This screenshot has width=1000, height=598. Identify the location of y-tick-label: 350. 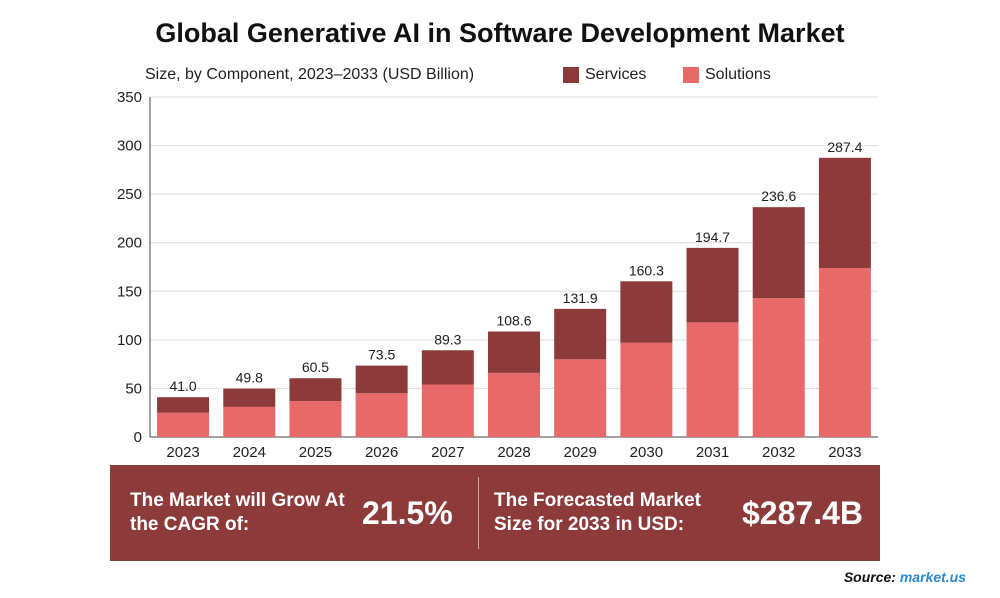
(129, 97).